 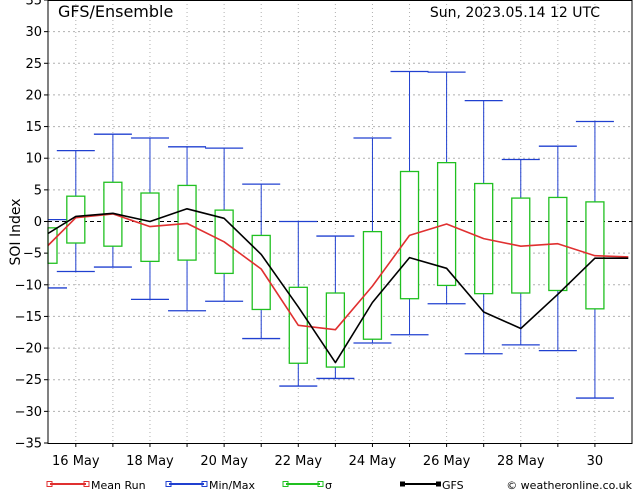 I want to click on y-tick-label: −25, so click(x=28, y=380).